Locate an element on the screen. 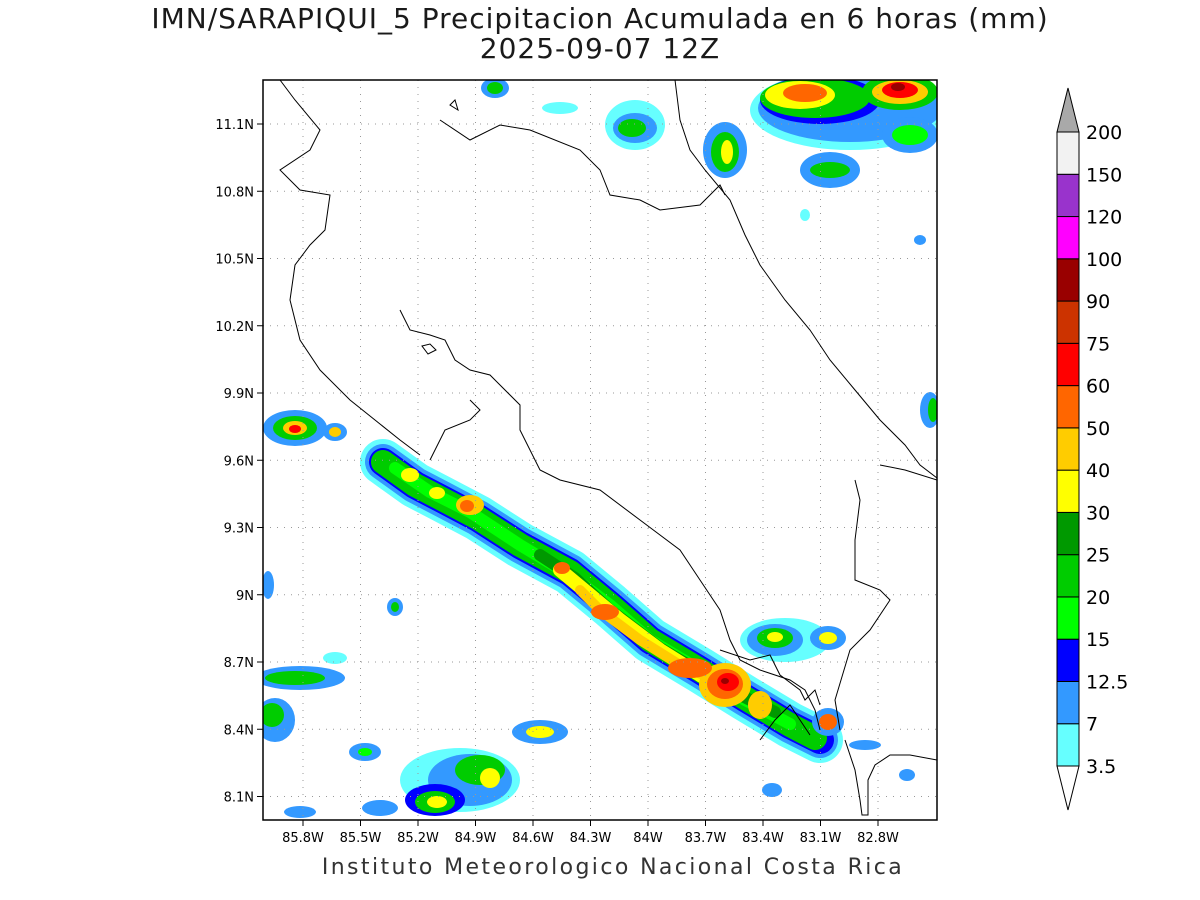 This screenshot has height=900, width=1200. y-tick-label: 11.1N is located at coordinates (234, 125).